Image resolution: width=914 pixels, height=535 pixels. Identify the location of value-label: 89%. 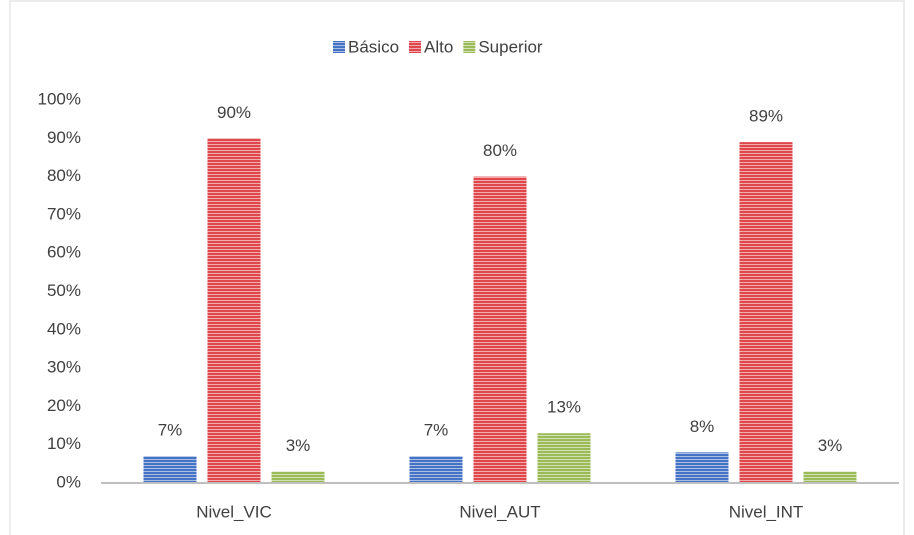
(766, 116).